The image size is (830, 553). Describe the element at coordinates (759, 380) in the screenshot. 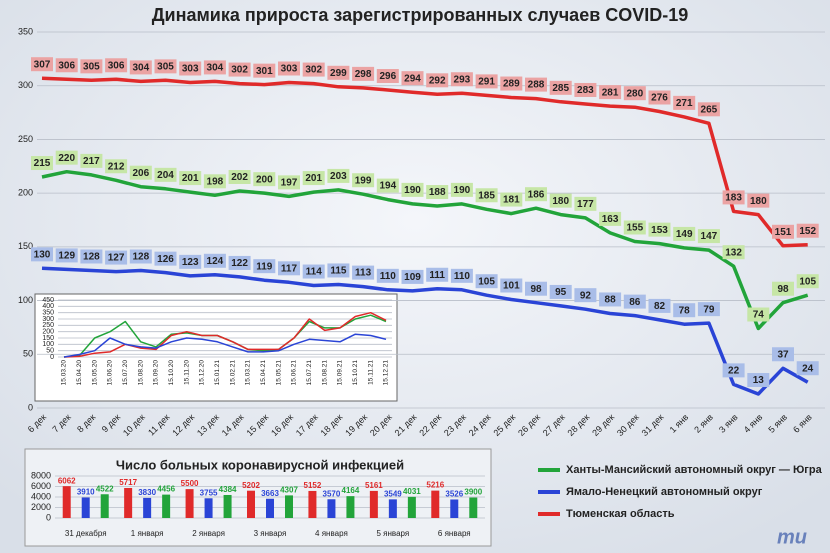

I see `value-label: 13` at that location.